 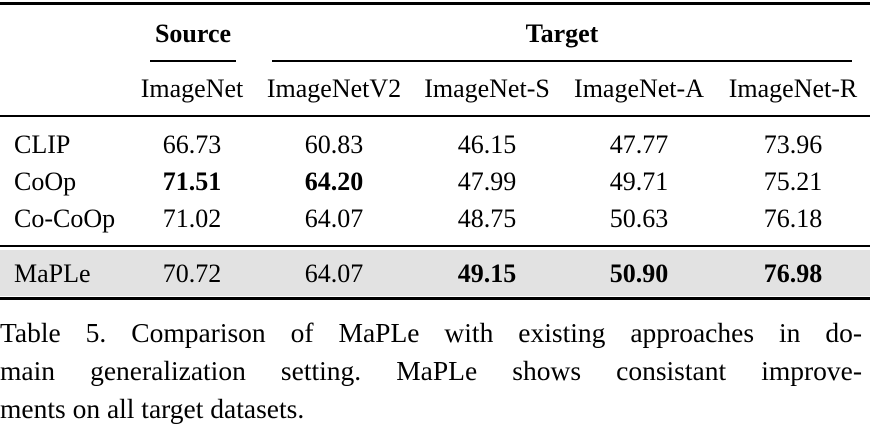 I want to click on method-label: Co-CoOp, so click(x=65, y=218).